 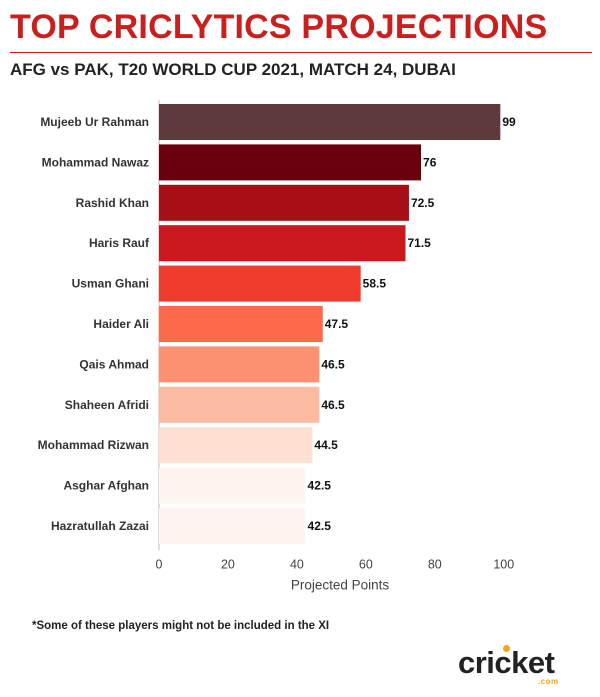 I want to click on logo-suffix: .com, so click(x=548, y=681).